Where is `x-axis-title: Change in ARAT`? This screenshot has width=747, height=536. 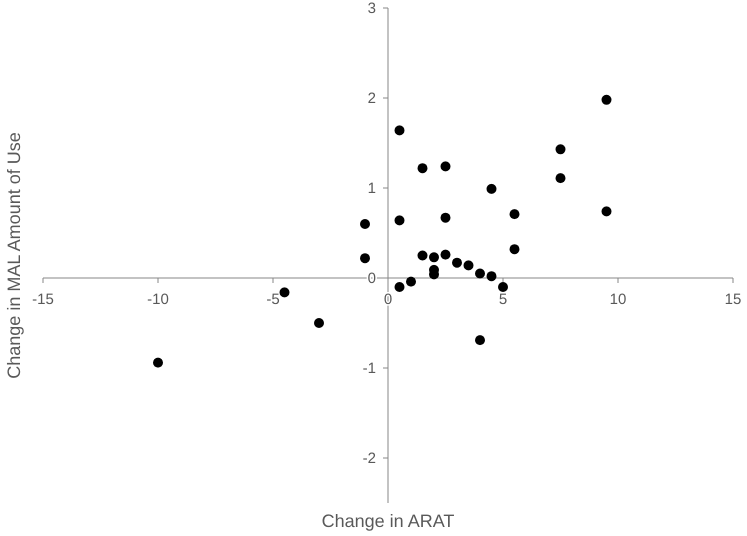
x-axis-title: Change in ARAT is located at coordinates (388, 521).